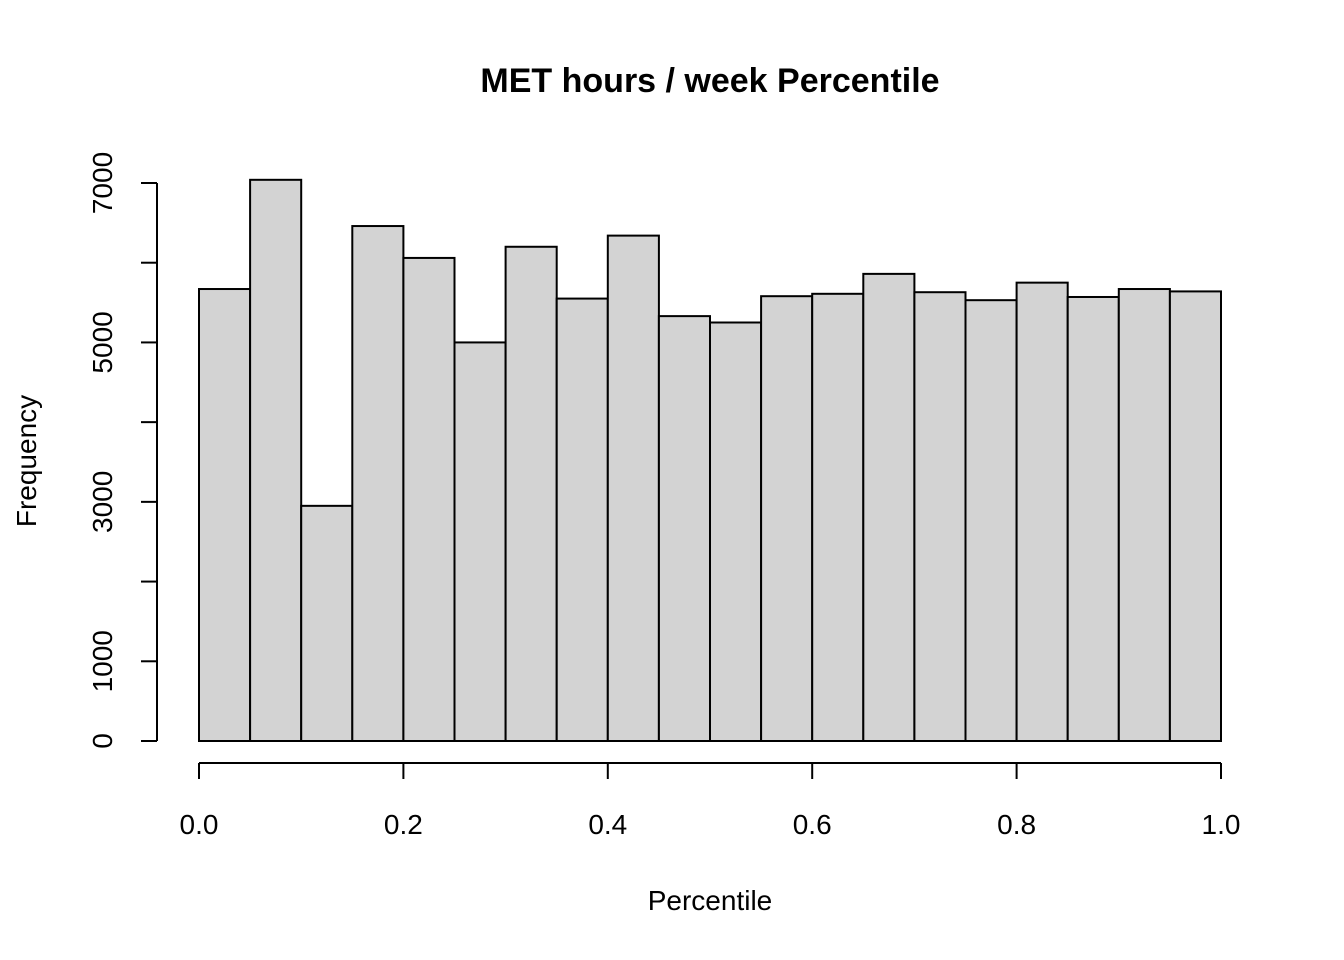 This screenshot has width=1344, height=960. What do you see at coordinates (709, 81) in the screenshot?
I see `chart-title: MET hours / week Percentile` at bounding box center [709, 81].